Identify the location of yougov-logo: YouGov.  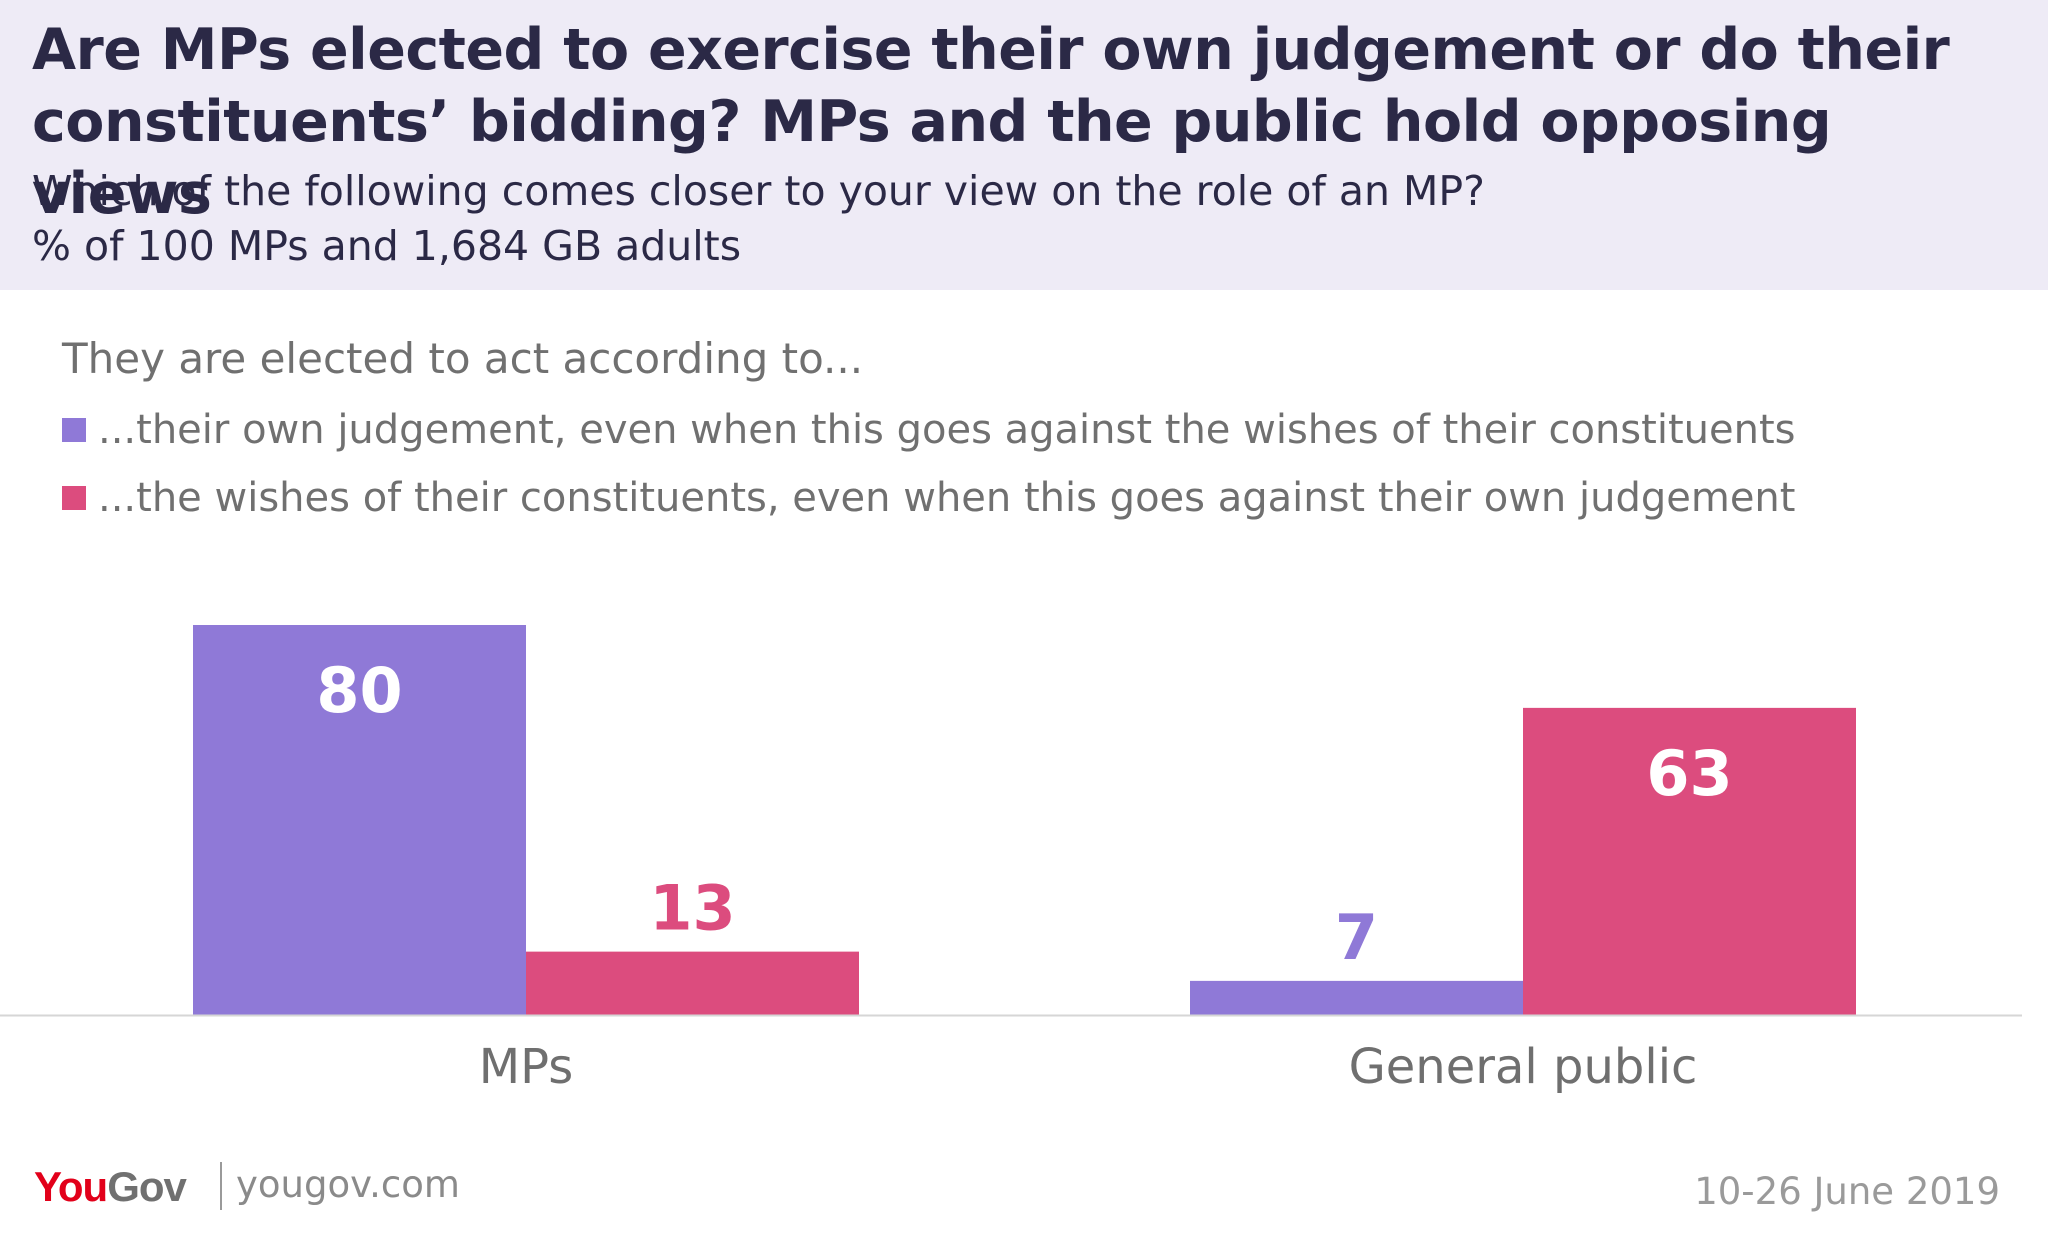
(110, 1187).